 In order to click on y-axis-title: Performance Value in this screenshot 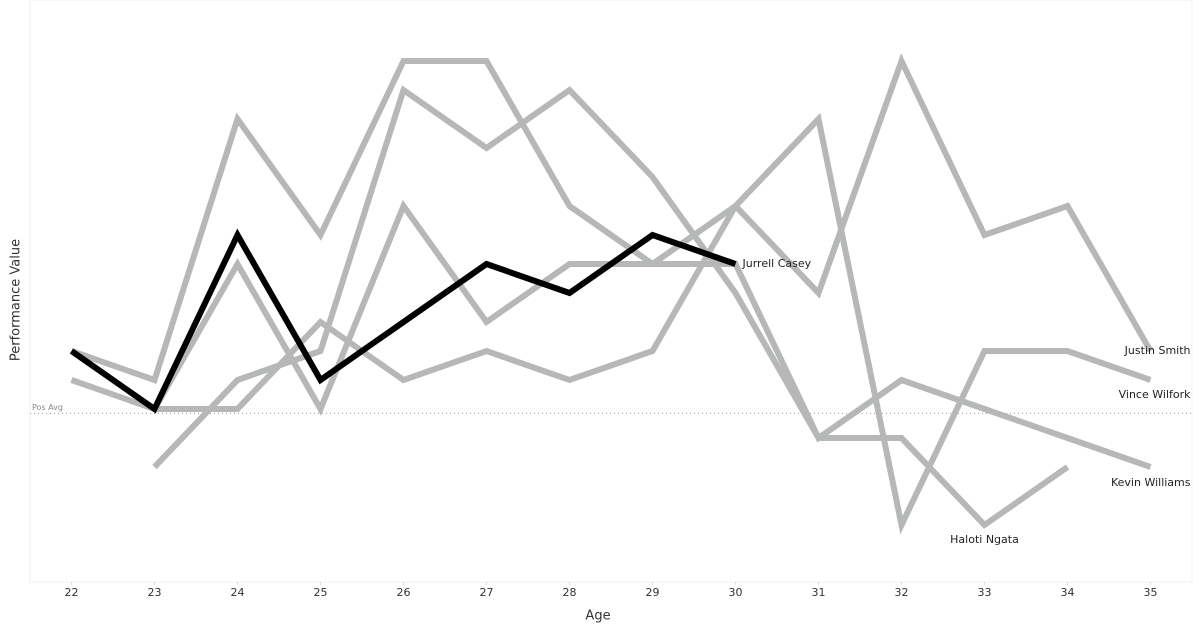, I will do `click(16, 300)`.